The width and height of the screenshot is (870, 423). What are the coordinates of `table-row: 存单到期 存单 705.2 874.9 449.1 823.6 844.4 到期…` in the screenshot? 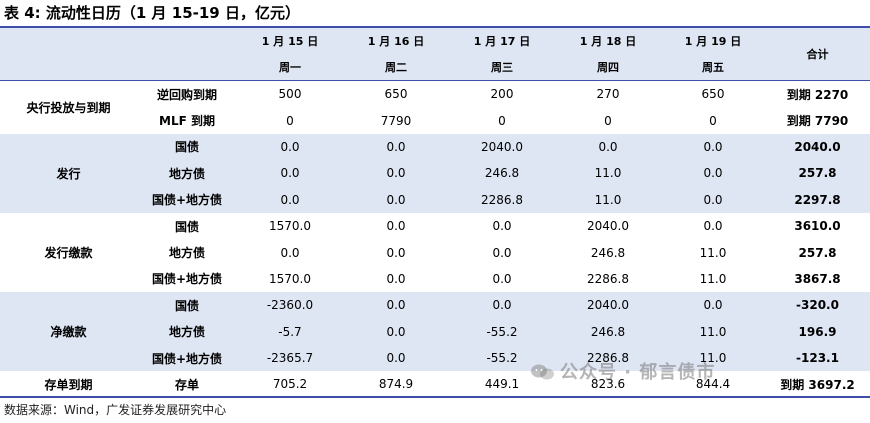 It's located at (435, 384).